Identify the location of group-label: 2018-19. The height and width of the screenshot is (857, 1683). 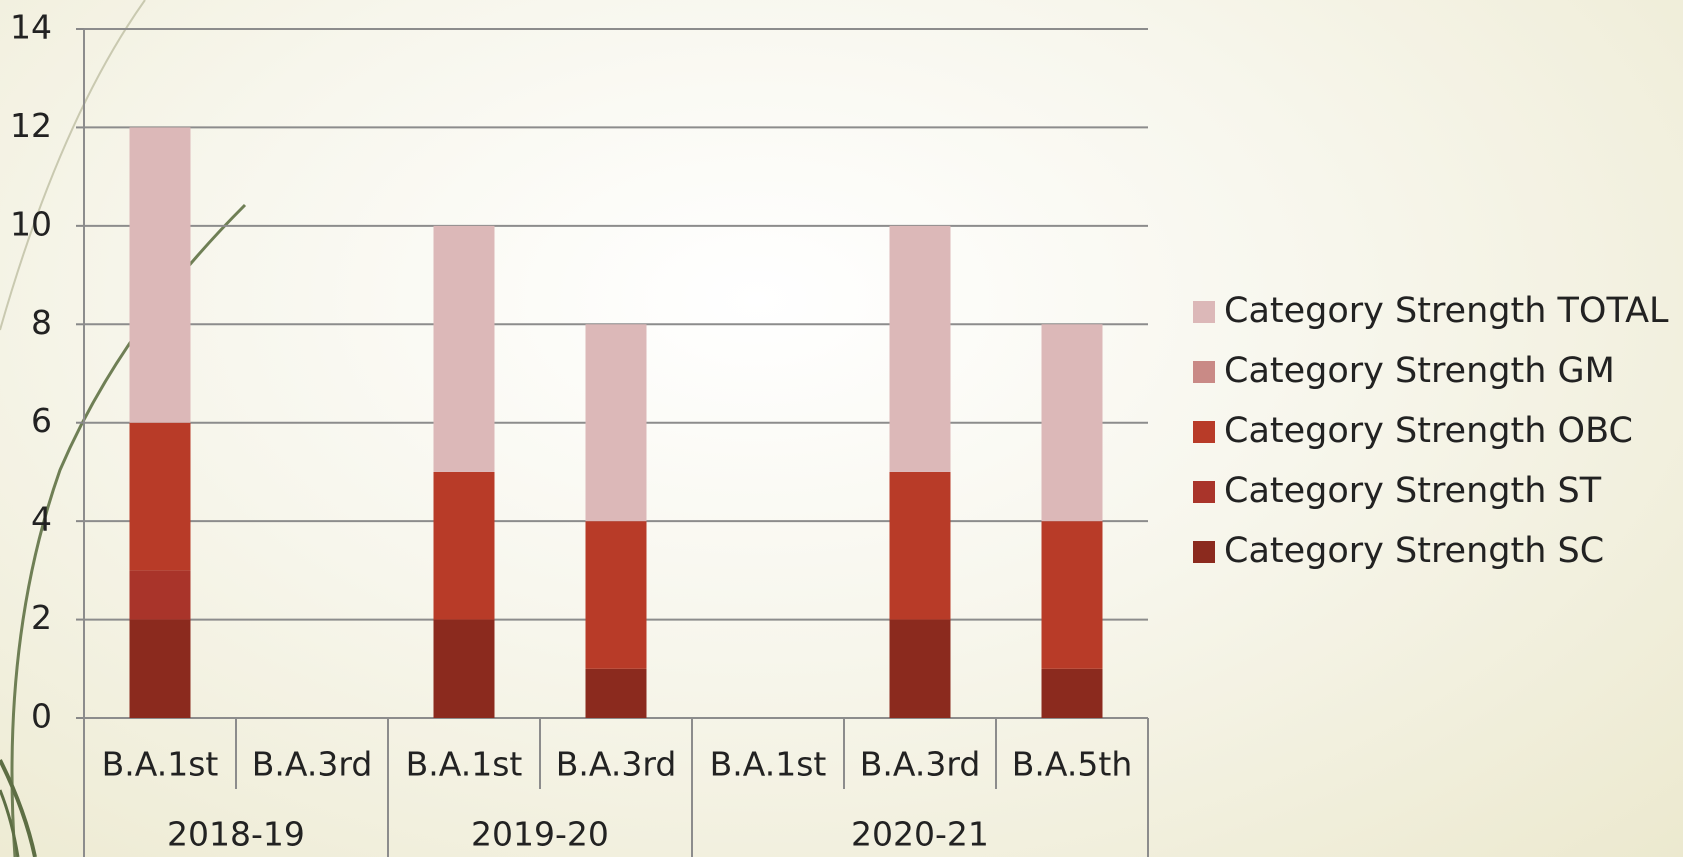
(236, 834).